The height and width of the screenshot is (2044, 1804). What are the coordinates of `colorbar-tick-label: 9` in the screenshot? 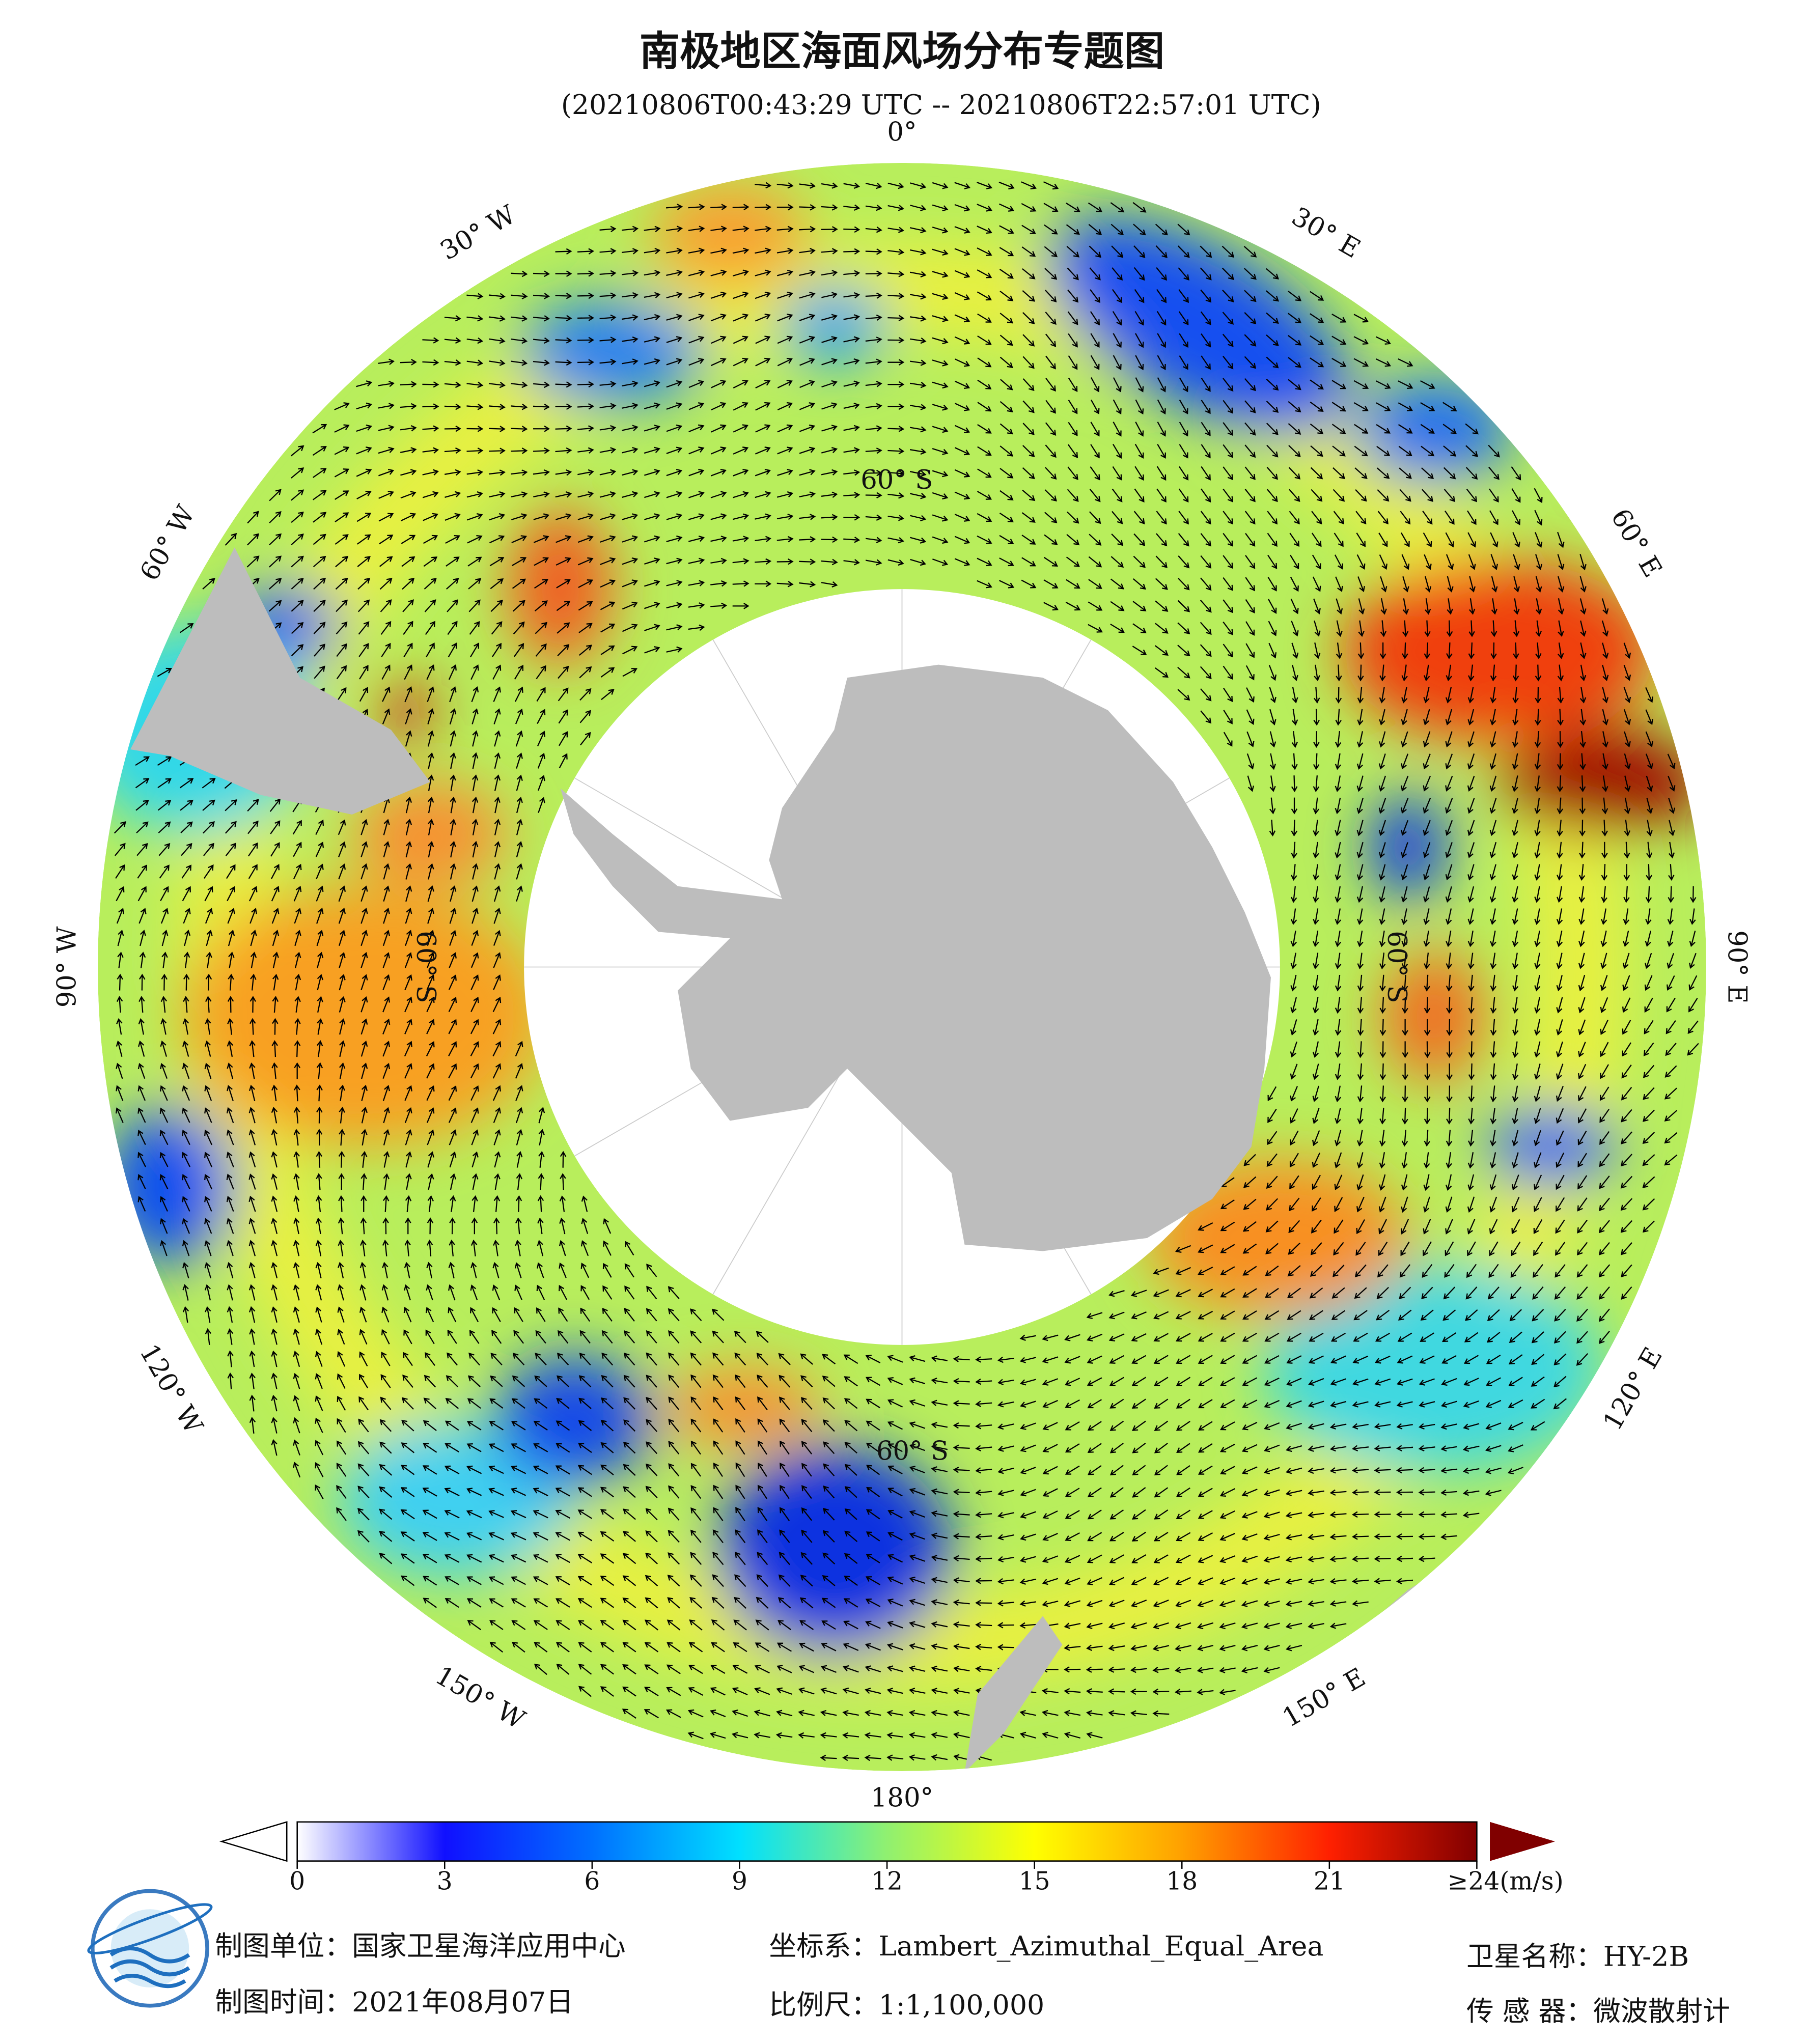 It's located at (739, 1881).